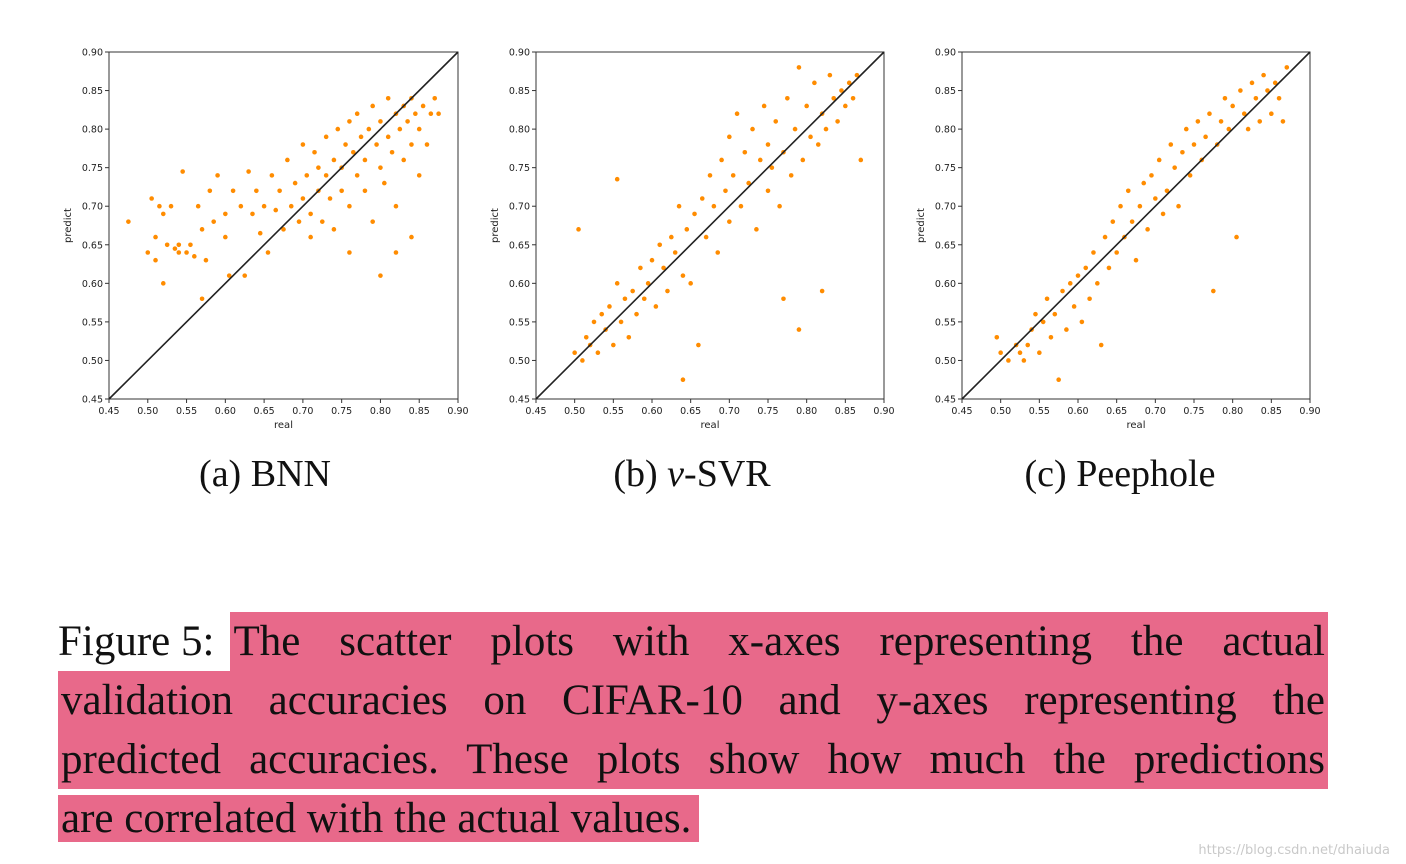 The width and height of the screenshot is (1406, 864). I want to click on x-tick-label: 0.90, so click(883, 411).